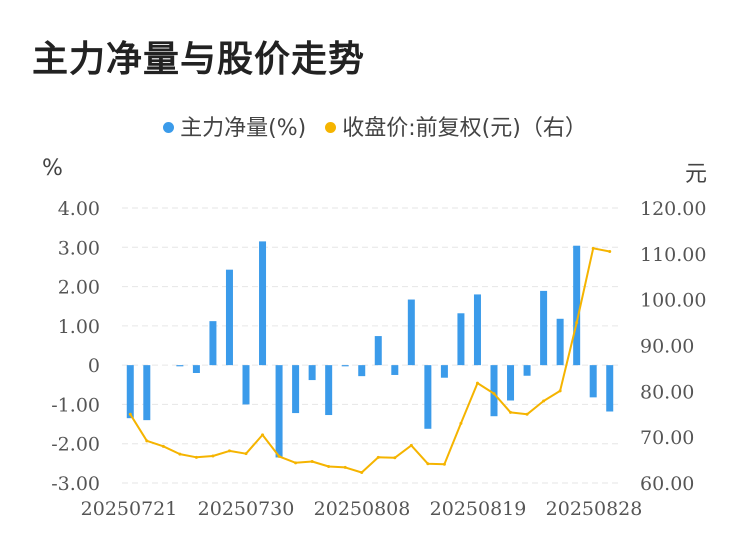 The width and height of the screenshot is (750, 558). What do you see at coordinates (464, 128) in the screenshot?
I see `legend-label-price: 收盘价:前复权(元)（右）` at bounding box center [464, 128].